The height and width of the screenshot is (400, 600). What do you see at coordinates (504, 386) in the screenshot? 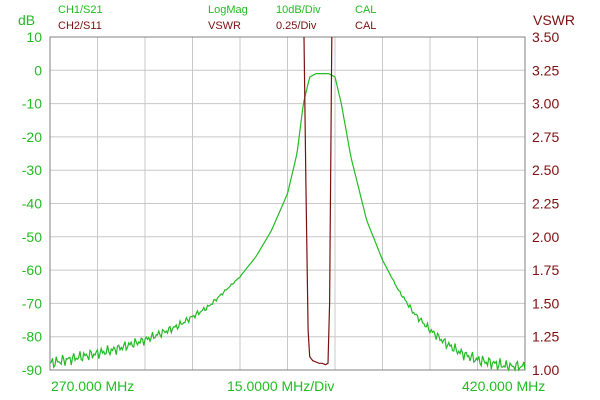
I see `x-stop-label: 420.000 MHz` at bounding box center [504, 386].